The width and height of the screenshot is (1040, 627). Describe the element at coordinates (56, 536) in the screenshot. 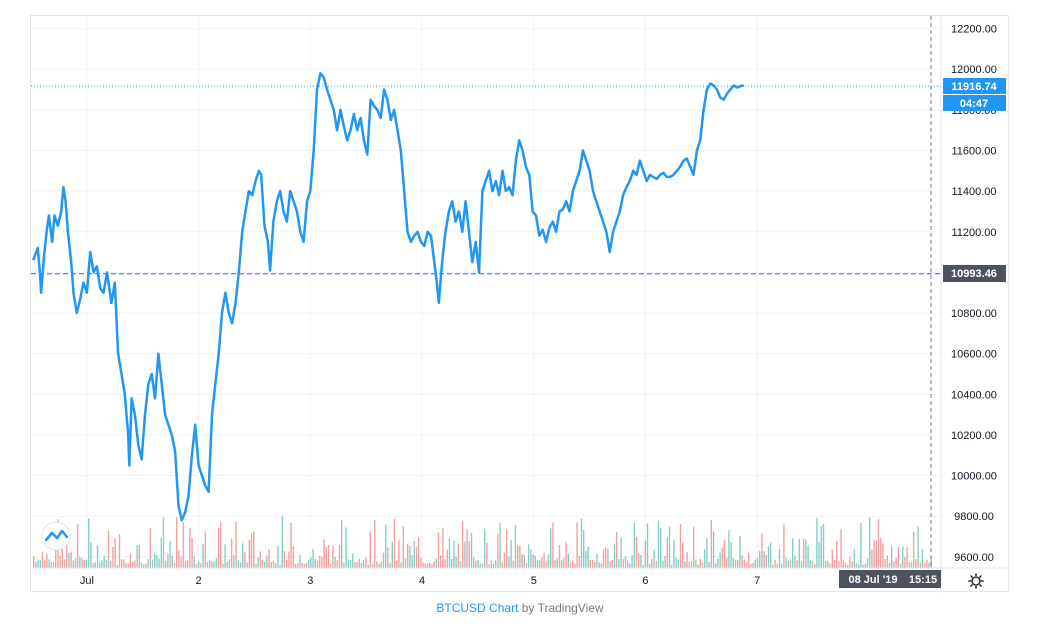

I see `tradingview-logo-icon` at that location.